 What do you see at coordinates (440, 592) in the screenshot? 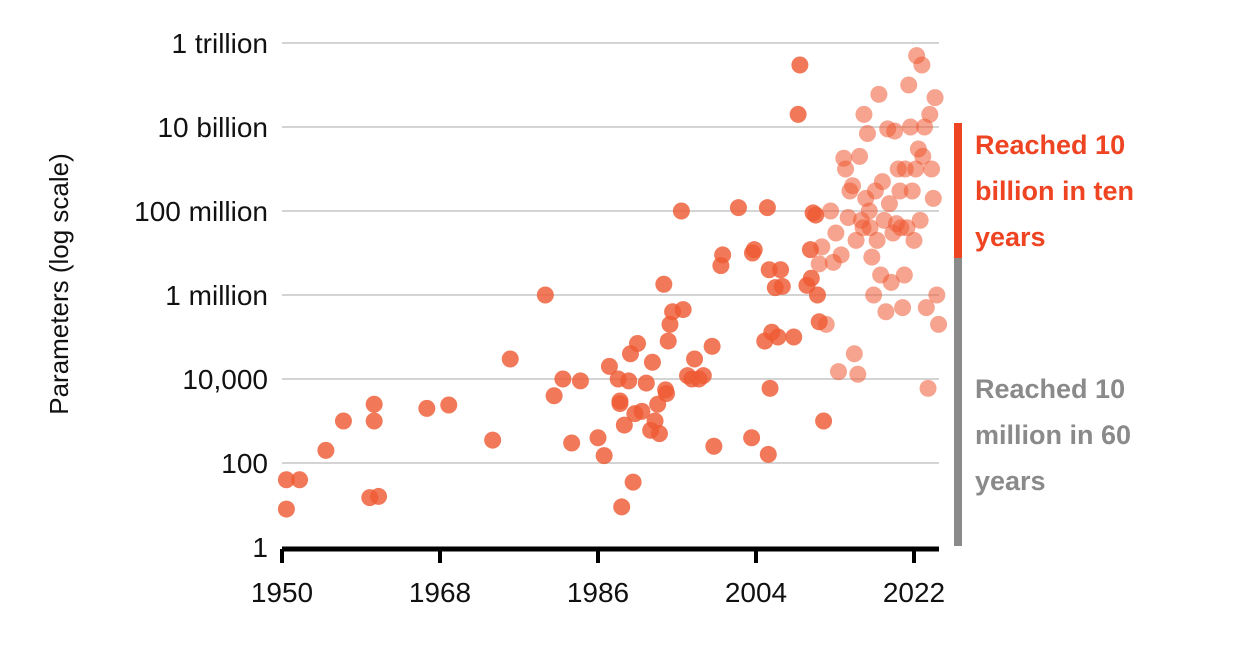
I see `x-tick-label: 1968` at bounding box center [440, 592].